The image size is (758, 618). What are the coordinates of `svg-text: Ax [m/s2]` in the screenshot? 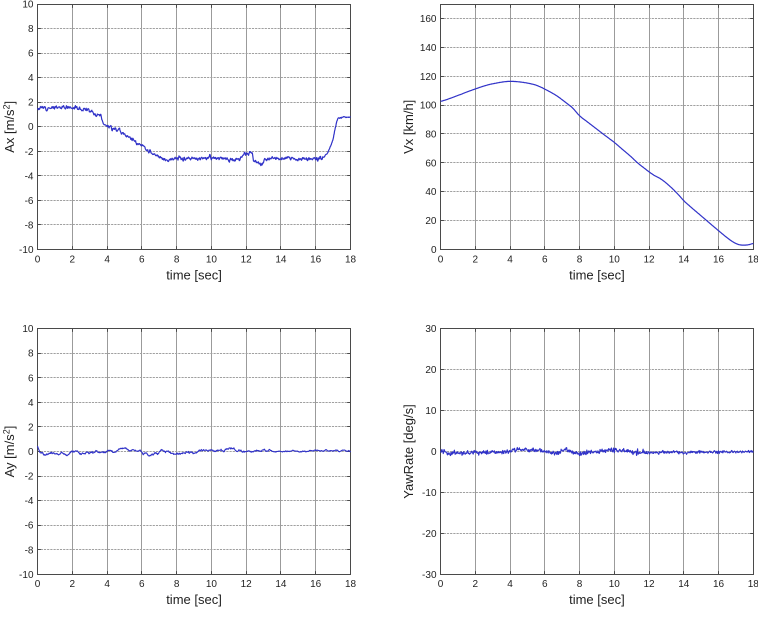 It's located at (9, 127).